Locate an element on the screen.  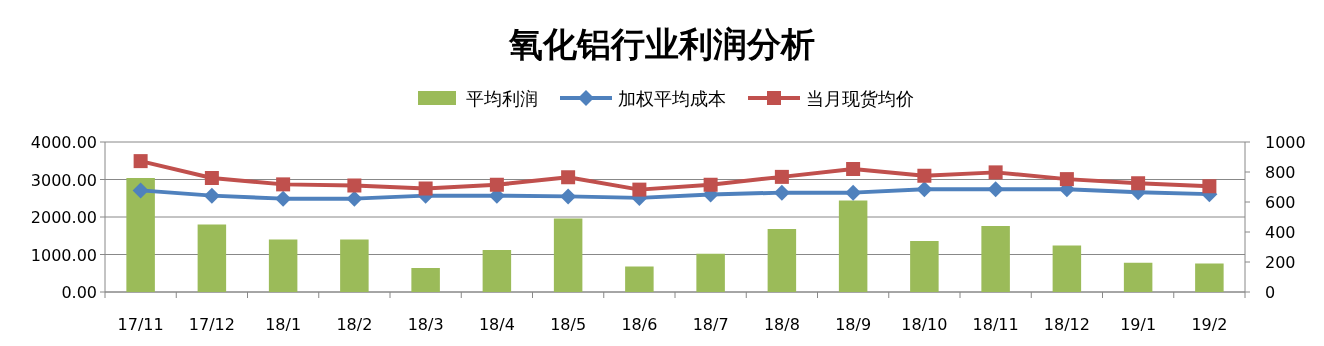
y-tick-label: 2000.00 is located at coordinates (63, 217).